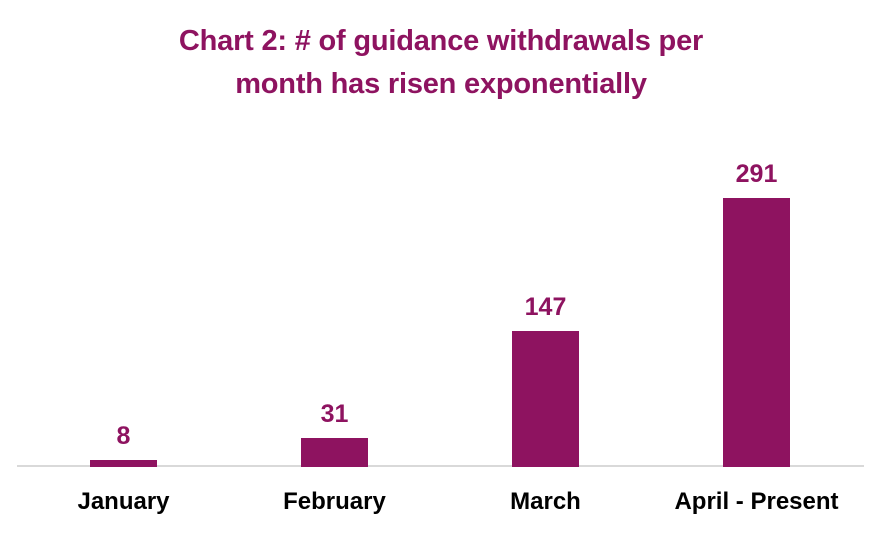  Describe the element at coordinates (334, 501) in the screenshot. I see `category-label: February` at that location.